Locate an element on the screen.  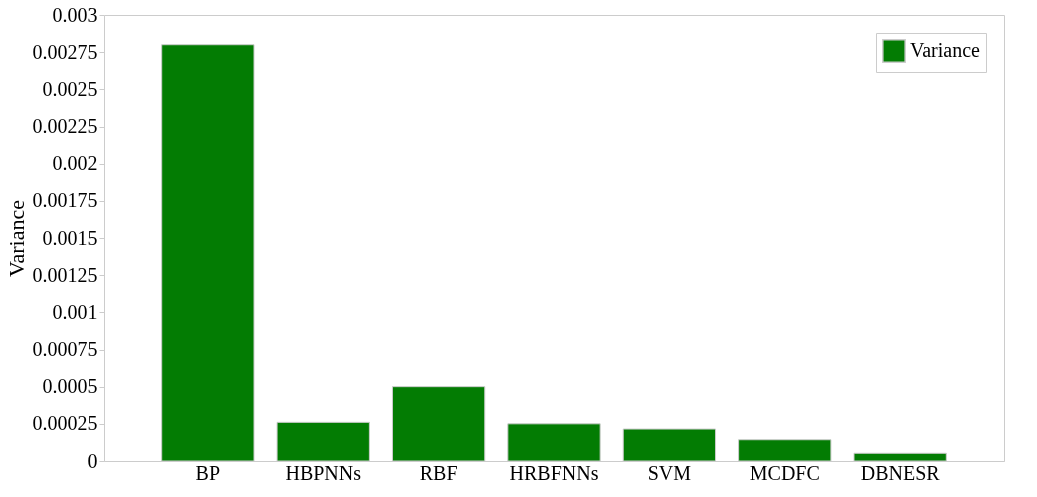
x-tick-label: HBPNNs is located at coordinates (323, 472).